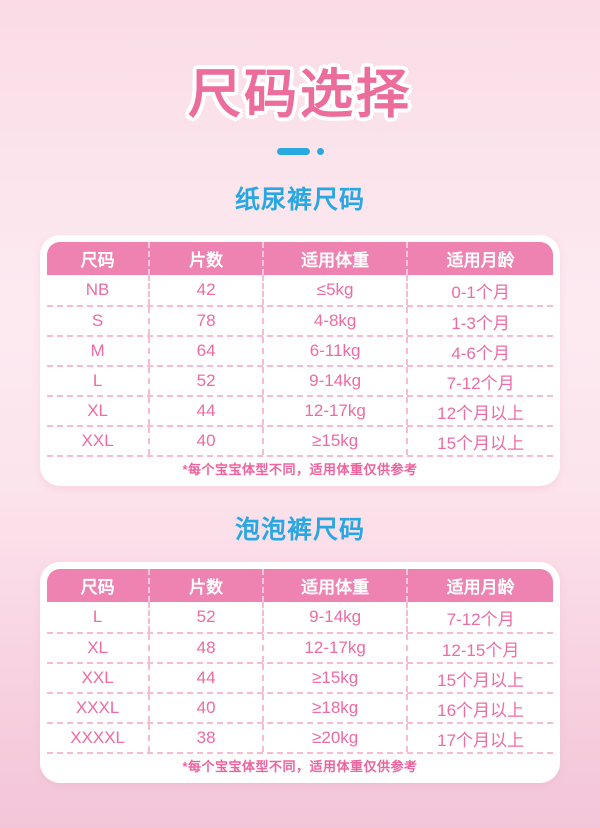  What do you see at coordinates (479, 351) in the screenshot?
I see `age-range-cell: 4-6个月` at bounding box center [479, 351].